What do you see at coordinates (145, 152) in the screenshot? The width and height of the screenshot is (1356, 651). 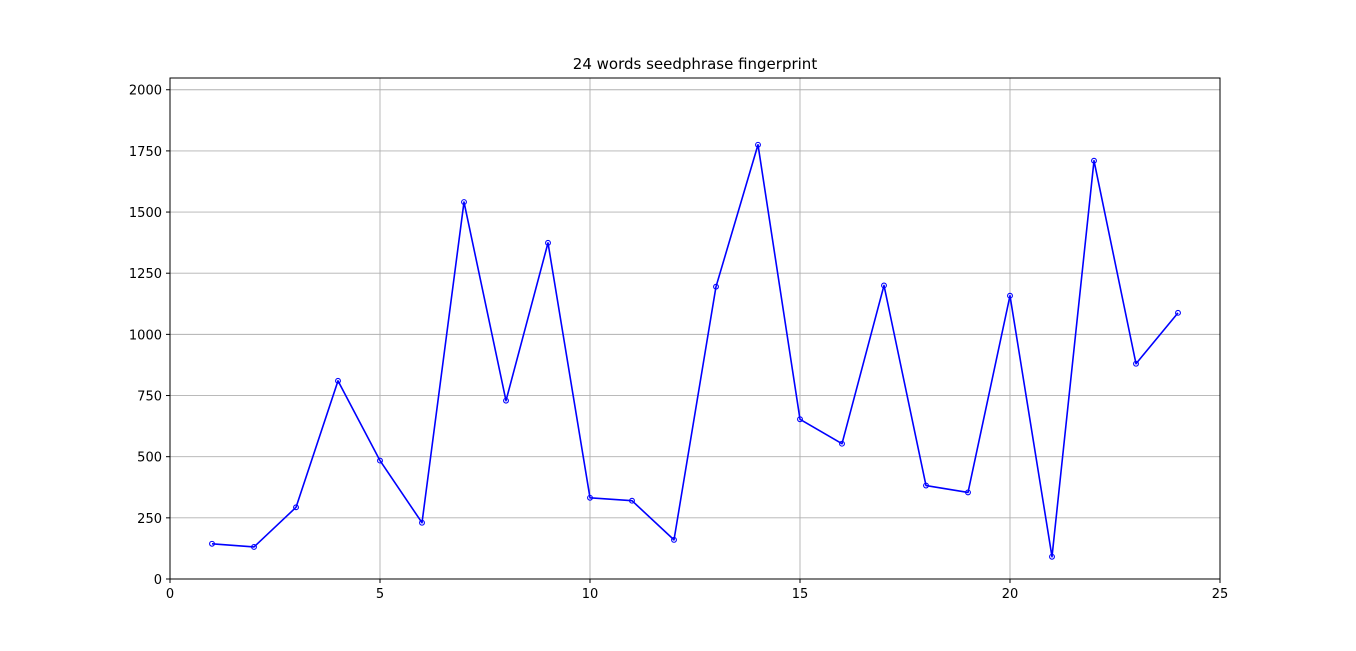 I see `y-tick-label: 1750` at bounding box center [145, 152].